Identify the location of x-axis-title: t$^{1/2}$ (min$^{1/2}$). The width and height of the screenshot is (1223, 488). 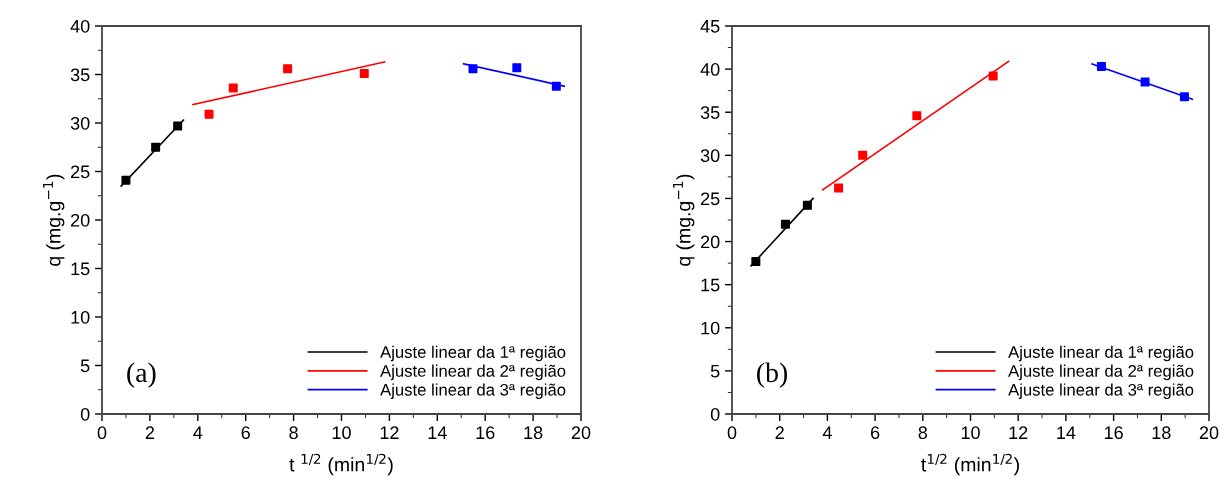
(970, 464).